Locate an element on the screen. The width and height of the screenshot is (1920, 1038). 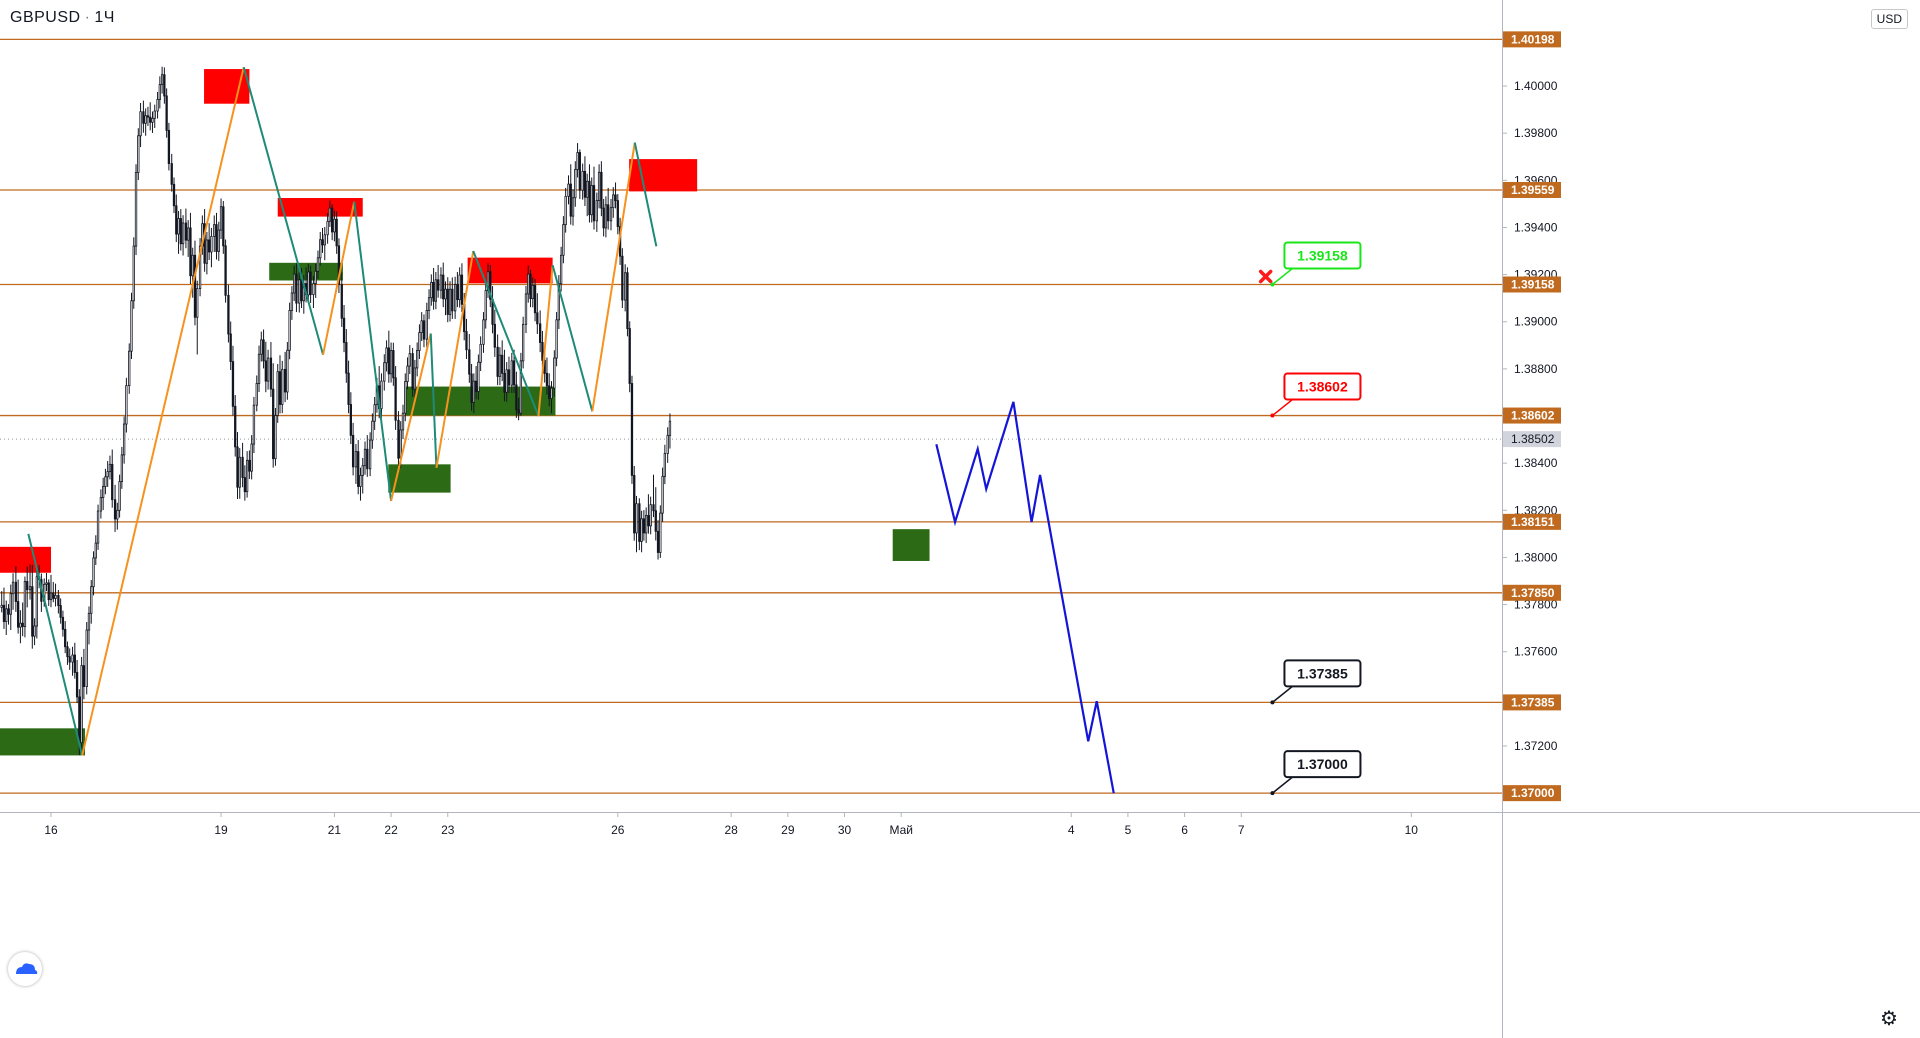
callout-label: 1.38602 is located at coordinates (1322, 387).